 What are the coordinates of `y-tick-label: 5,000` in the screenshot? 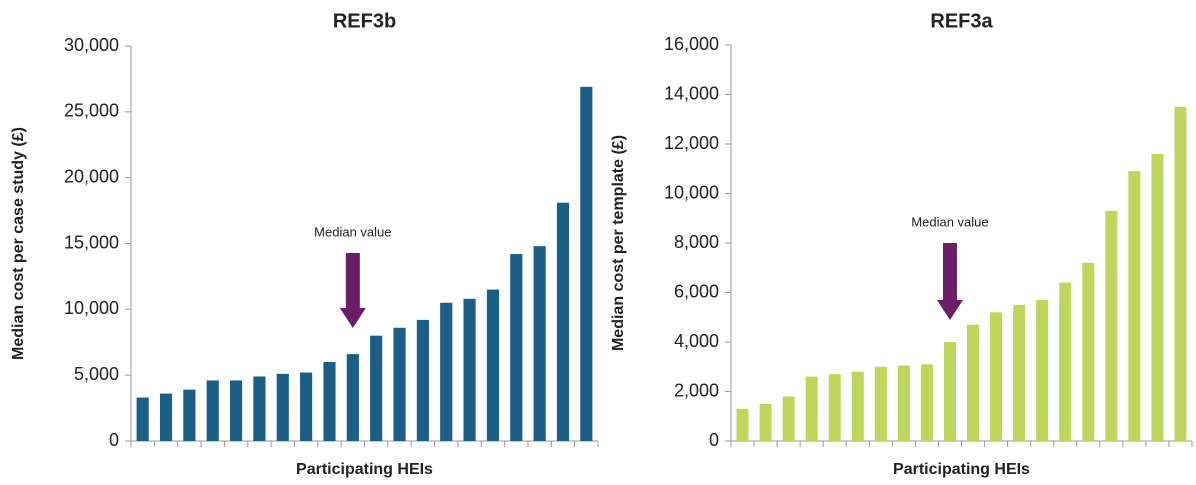 It's located at (96, 374).